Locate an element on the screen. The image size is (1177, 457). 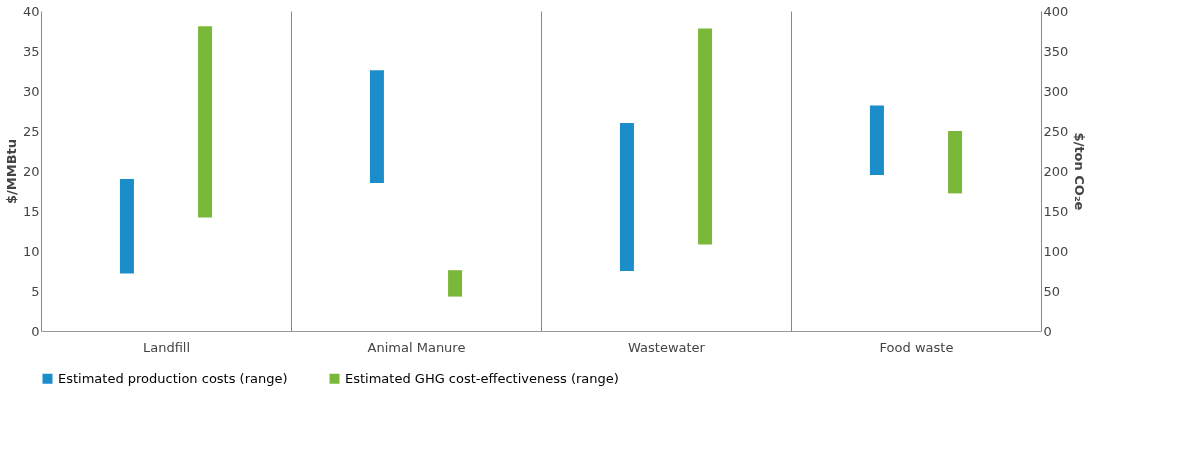
y2-tick-label: 0 is located at coordinates (1047, 331).